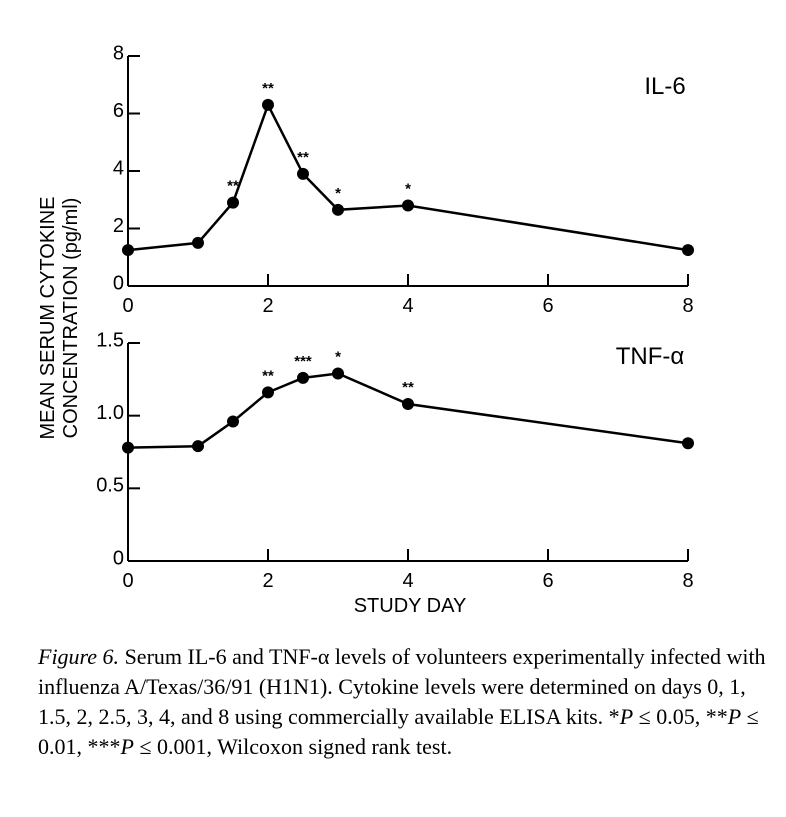  I want to click on tnf-series-line, so click(408, 410).